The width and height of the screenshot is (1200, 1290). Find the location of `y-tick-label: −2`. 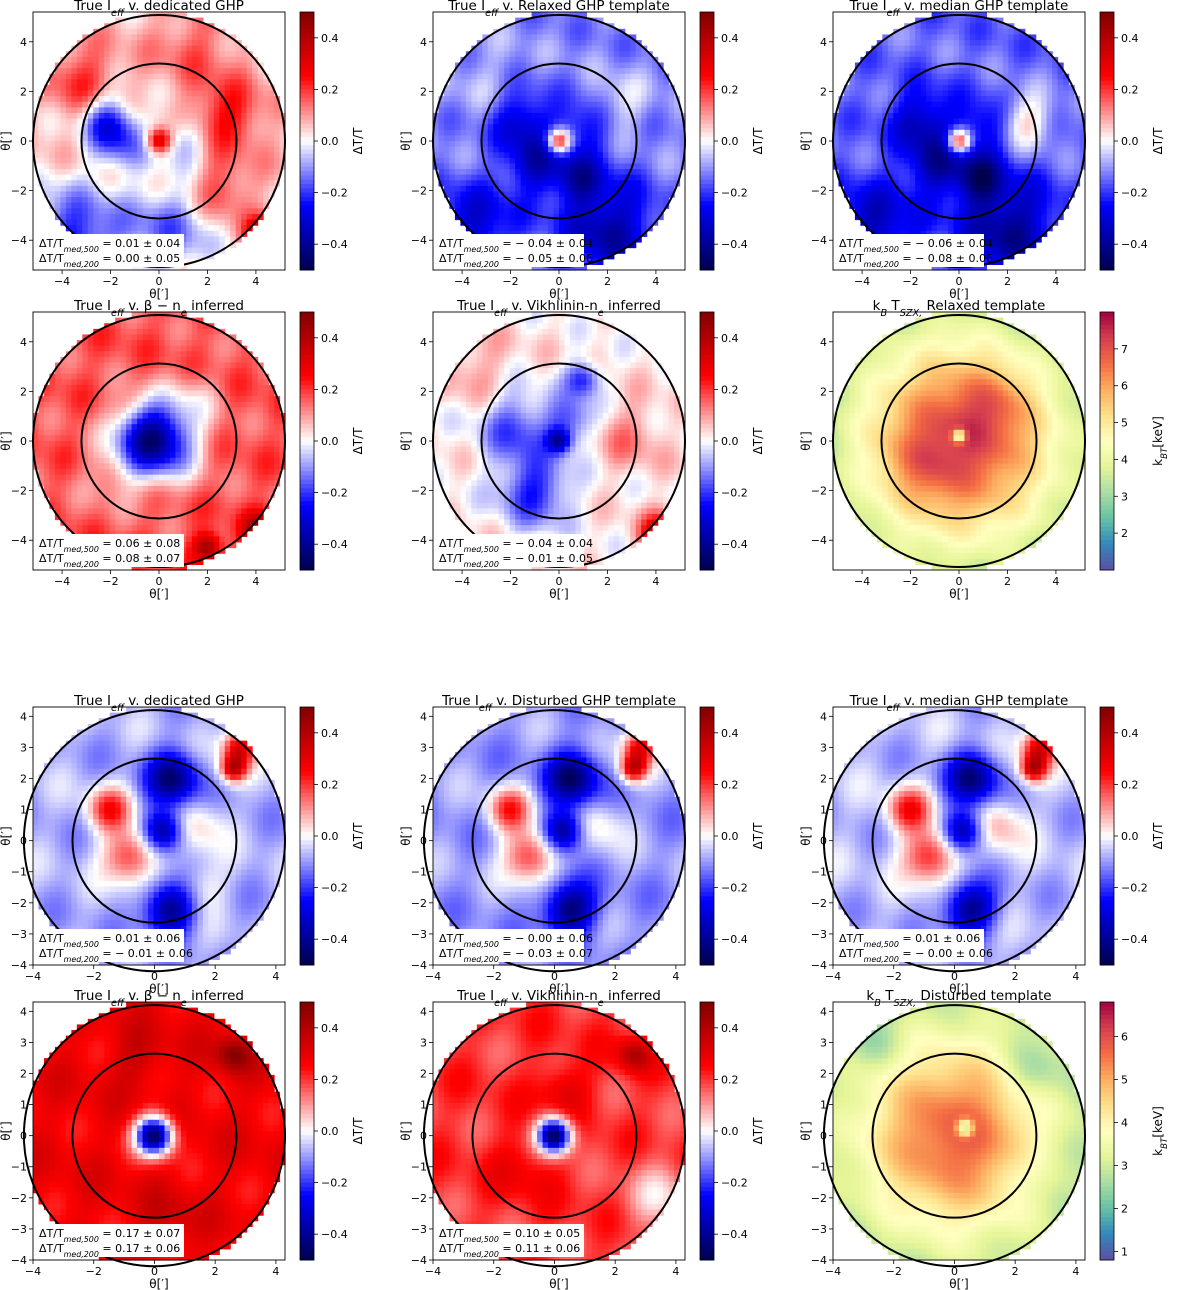

y-tick-label: −2 is located at coordinates (419, 191).